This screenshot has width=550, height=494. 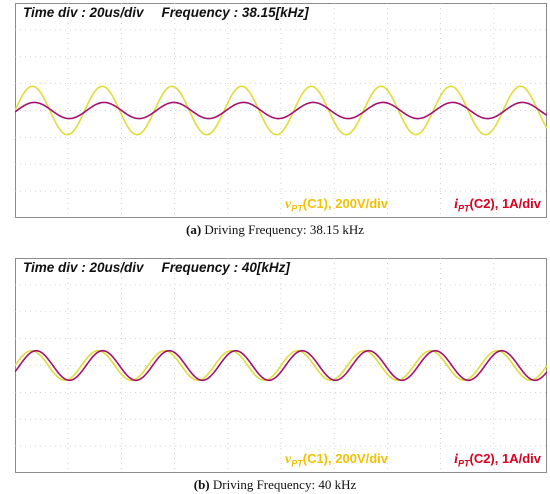 I want to click on time-div-label-b: Time div : 20us/div, so click(x=83, y=267).